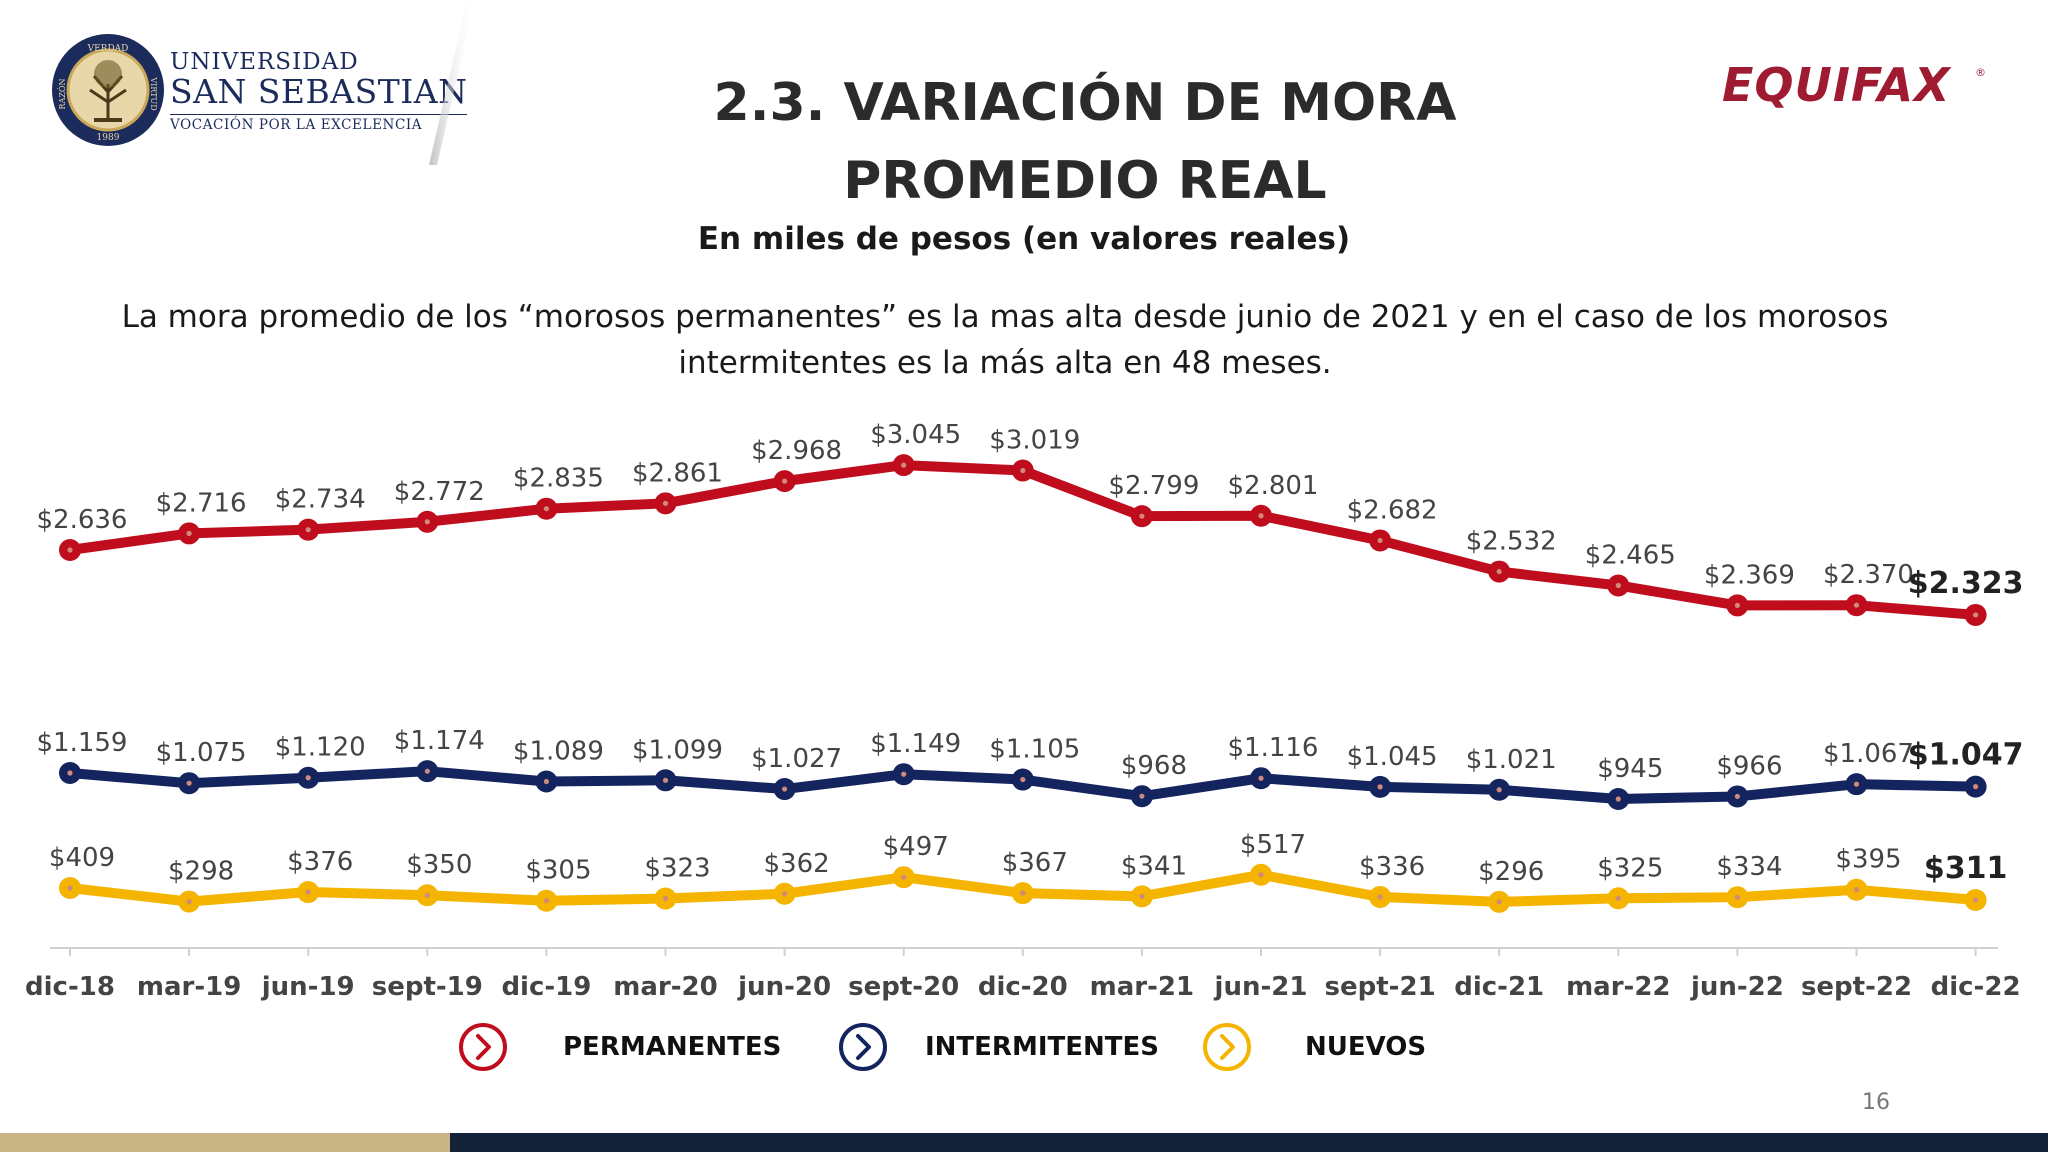  I want to click on x-tick-label: jun-20, so click(784, 987).